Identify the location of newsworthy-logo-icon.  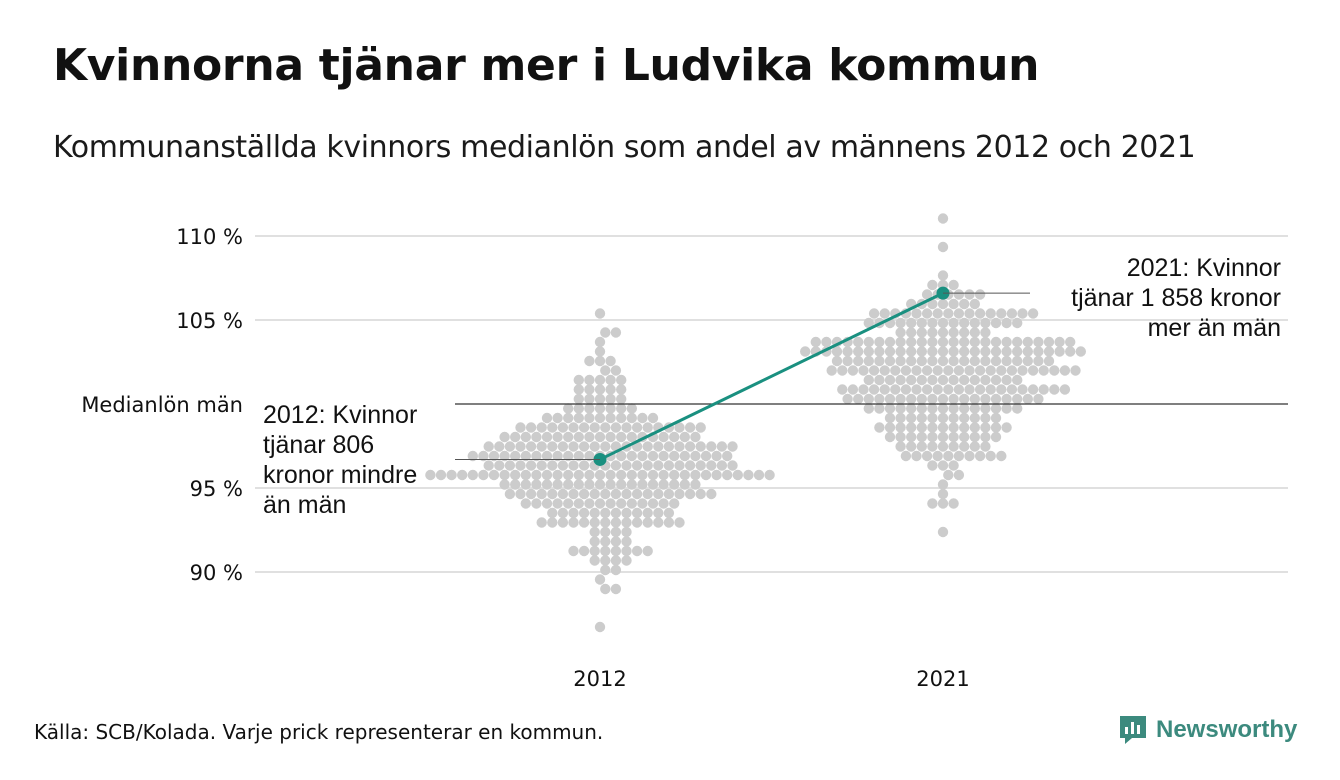
(1133, 730).